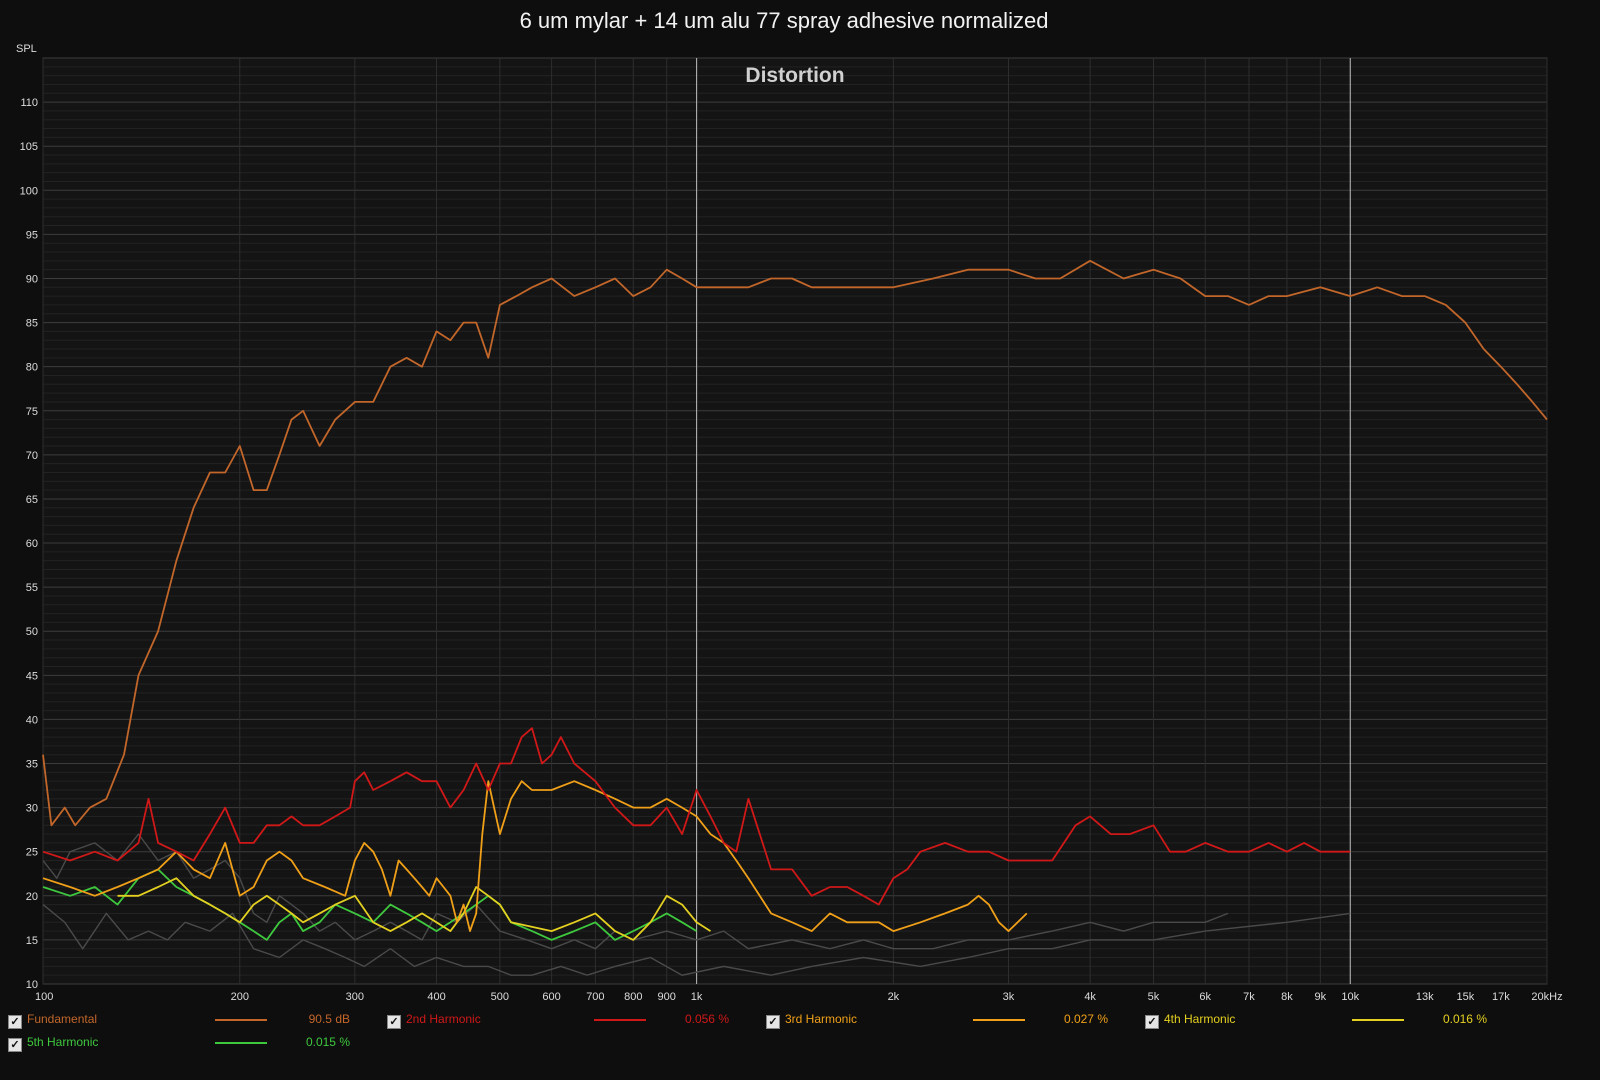 Image resolution: width=1600 pixels, height=1080 pixels. Describe the element at coordinates (29, 191) in the screenshot. I see `y-tick-label: 100` at that location.